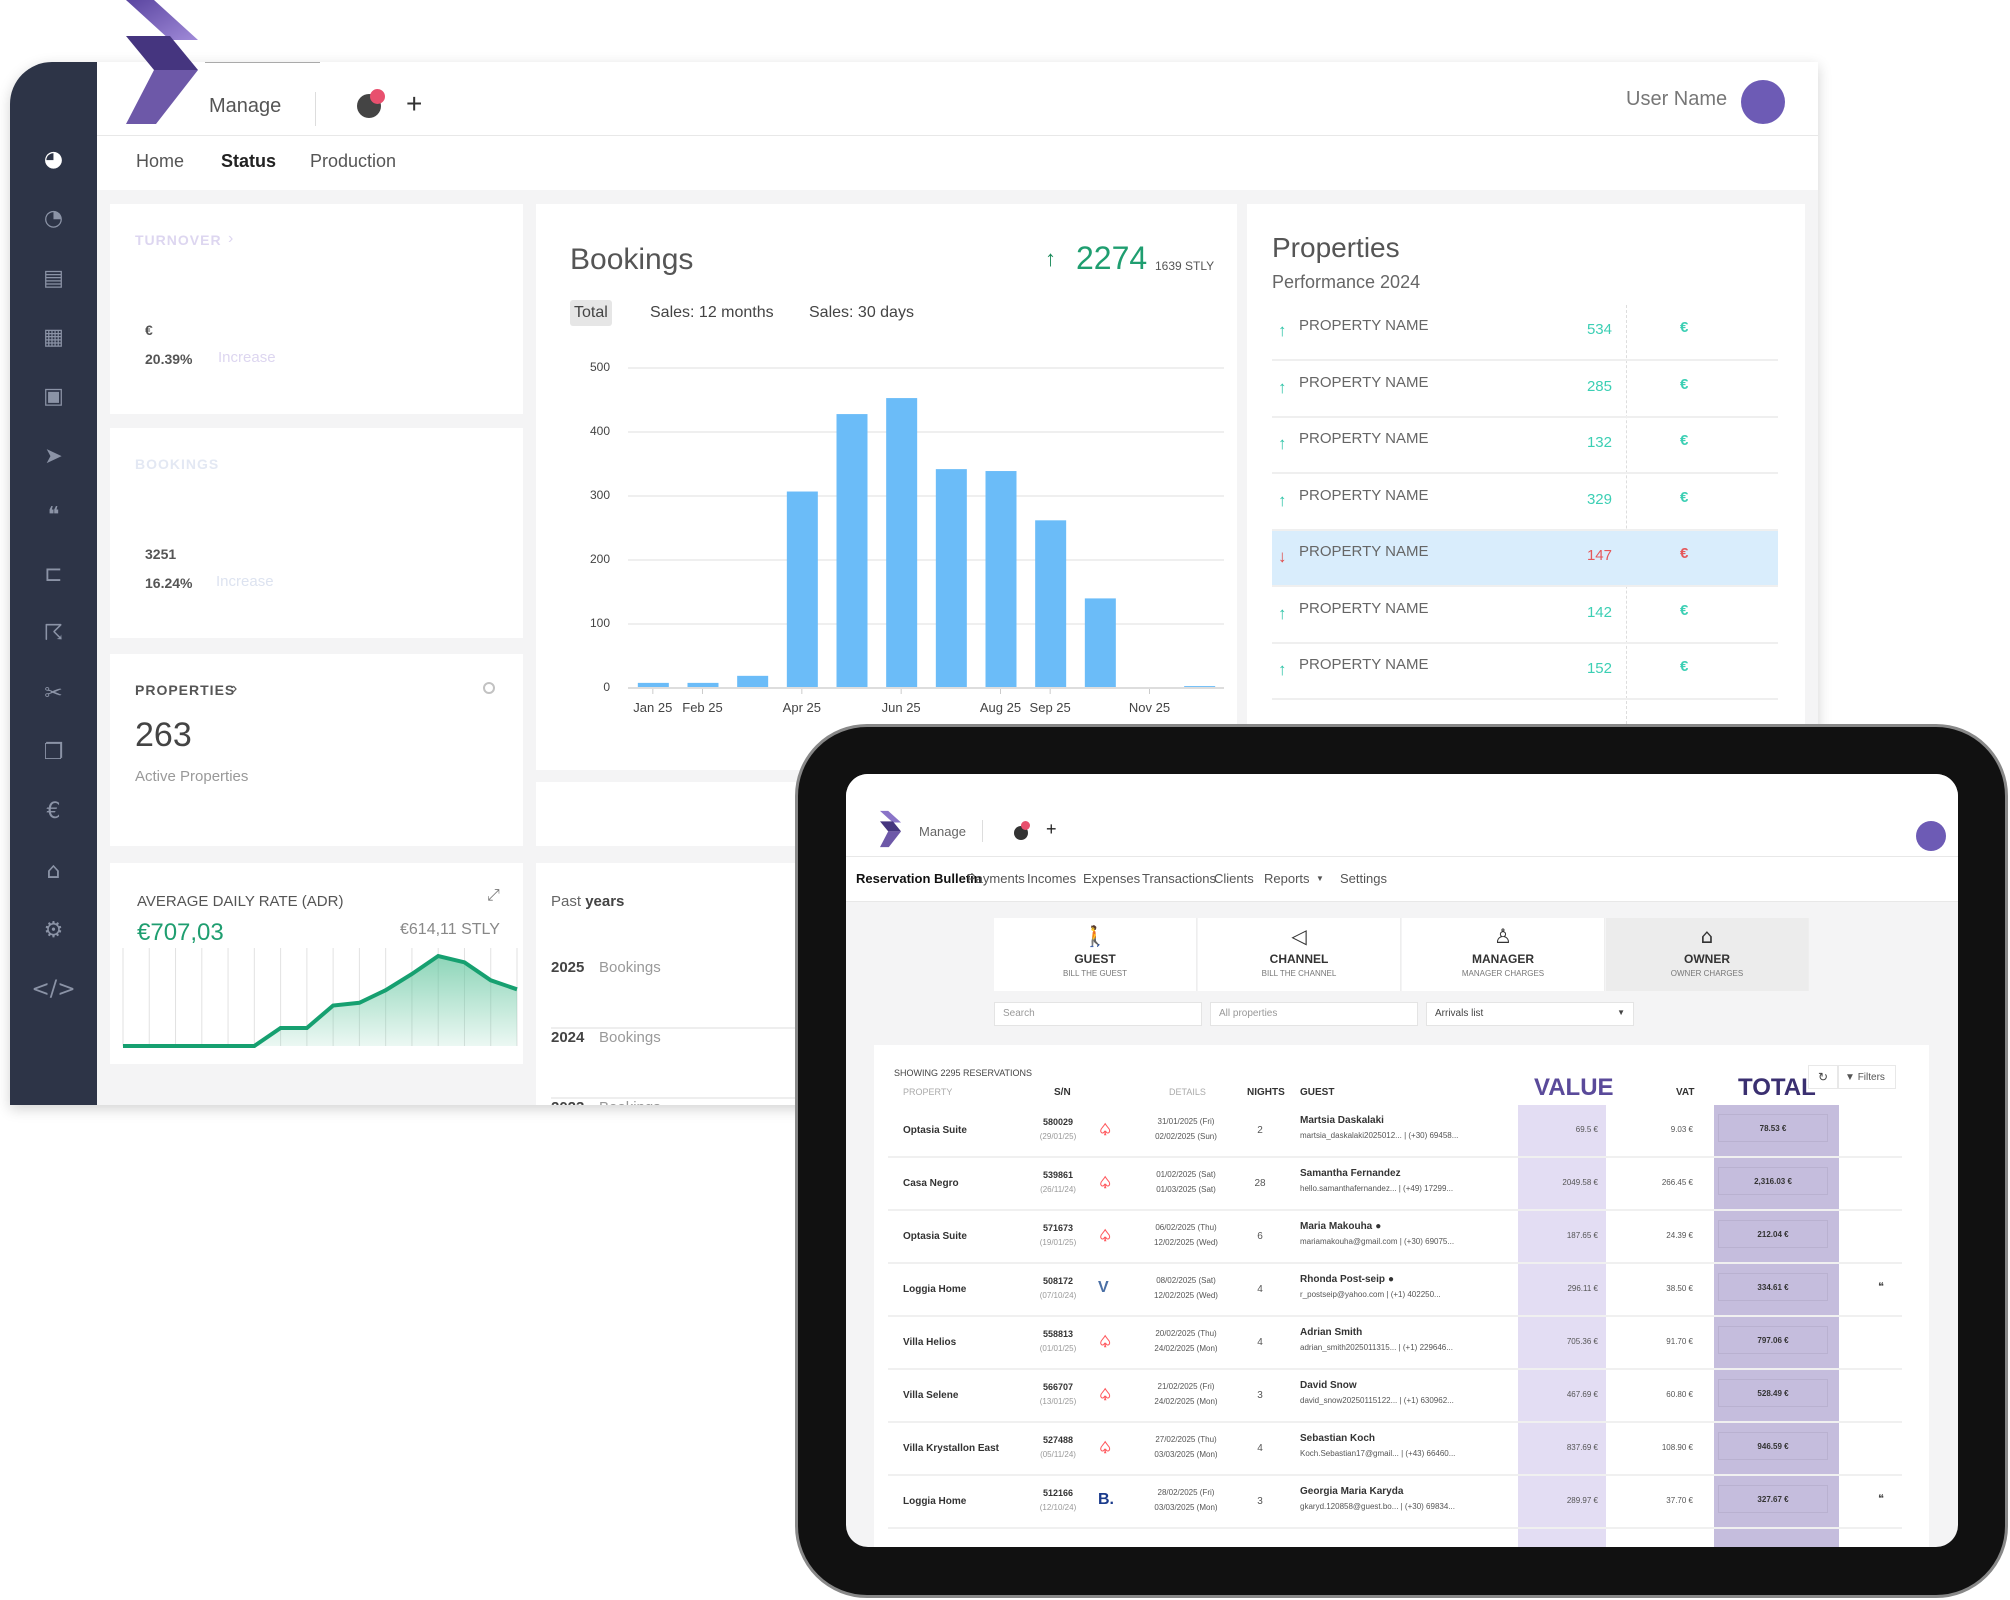  What do you see at coordinates (1525, 333) in the screenshot?
I see `property-row: ↑ PROPERTY NAME 534 €` at bounding box center [1525, 333].